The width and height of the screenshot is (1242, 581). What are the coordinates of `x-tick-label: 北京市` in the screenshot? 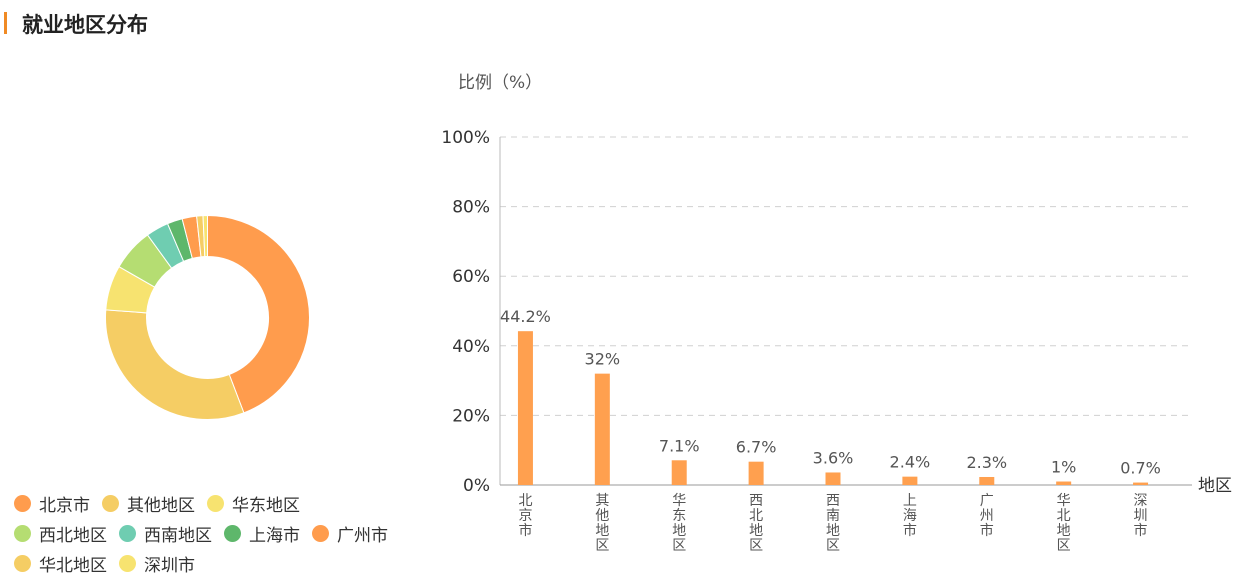 It's located at (525, 516).